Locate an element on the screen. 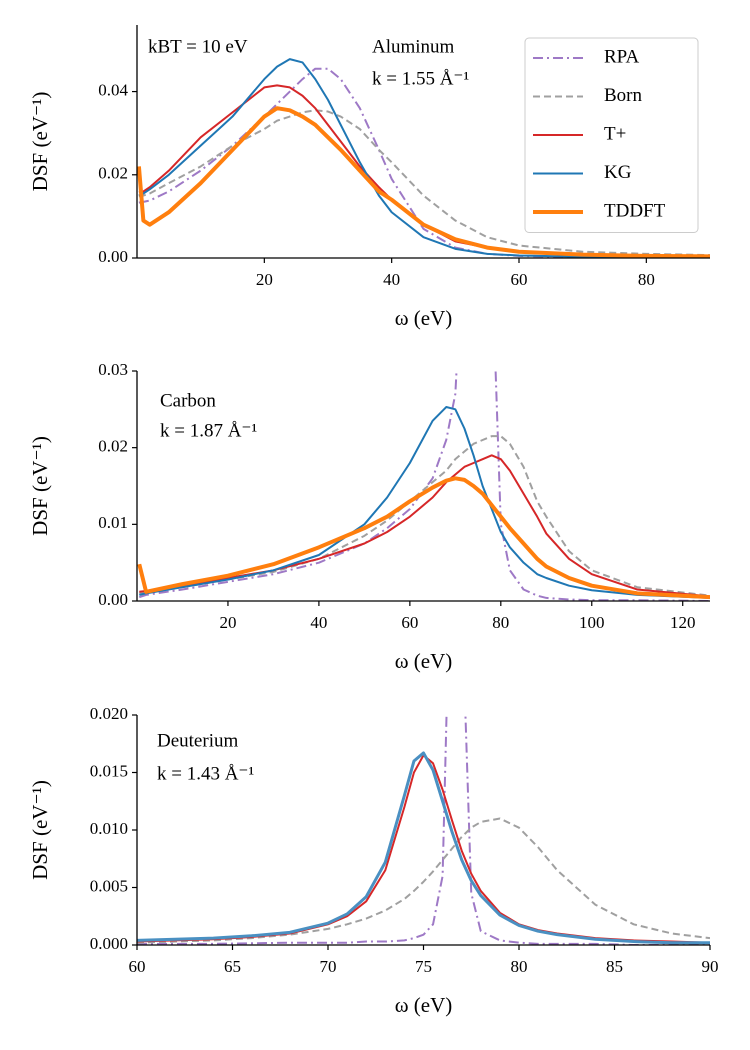 The image size is (750, 1050). legend-label: RPA is located at coordinates (621, 56).